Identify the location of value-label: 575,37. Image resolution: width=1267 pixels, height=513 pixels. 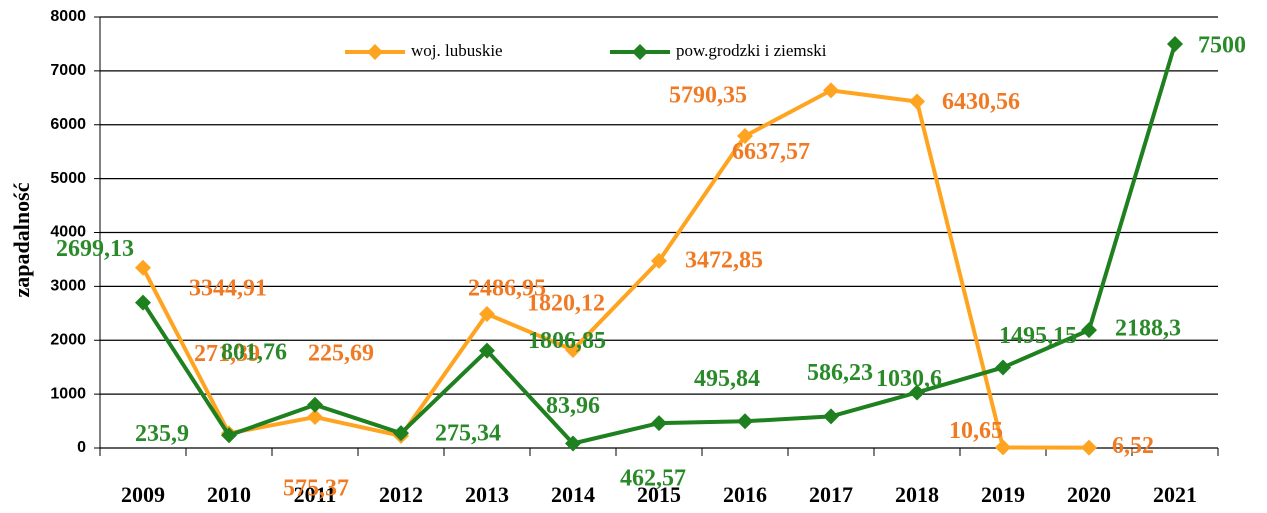
(316, 489).